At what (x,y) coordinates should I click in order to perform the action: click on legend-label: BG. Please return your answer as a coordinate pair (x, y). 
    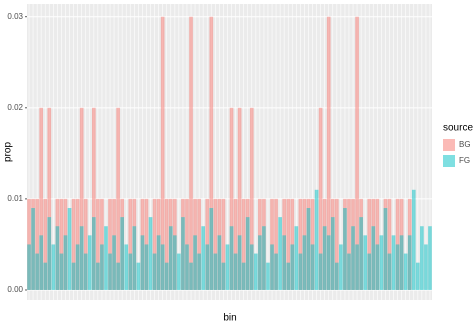
    Looking at the image, I should click on (465, 144).